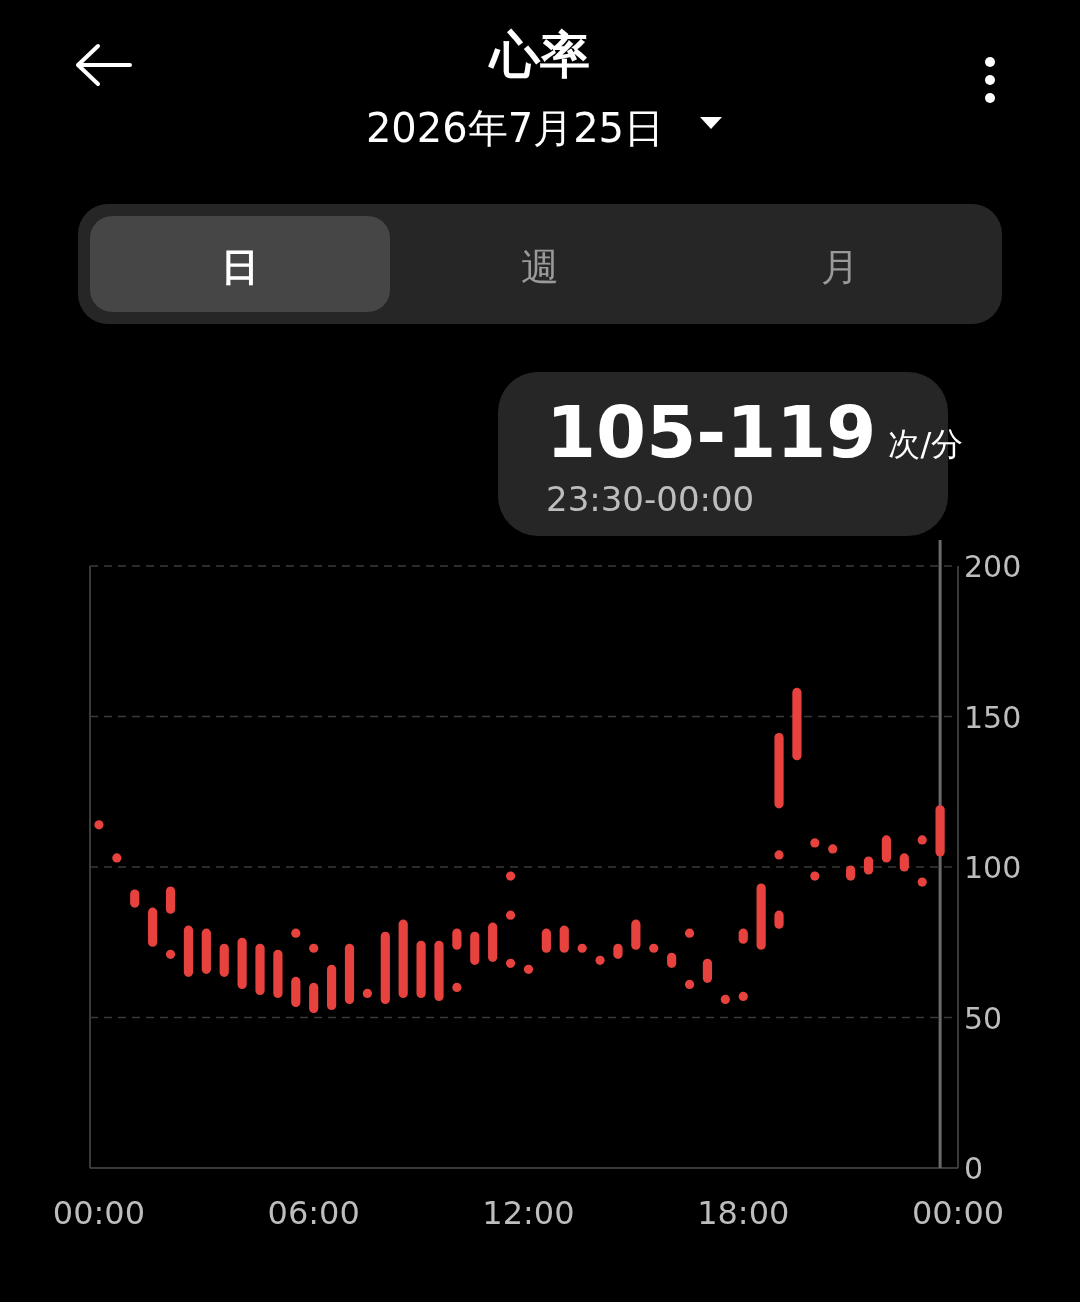 Image resolution: width=1080 pixels, height=1302 pixels. Describe the element at coordinates (539, 55) in the screenshot. I see `chart-title: 心率` at that location.